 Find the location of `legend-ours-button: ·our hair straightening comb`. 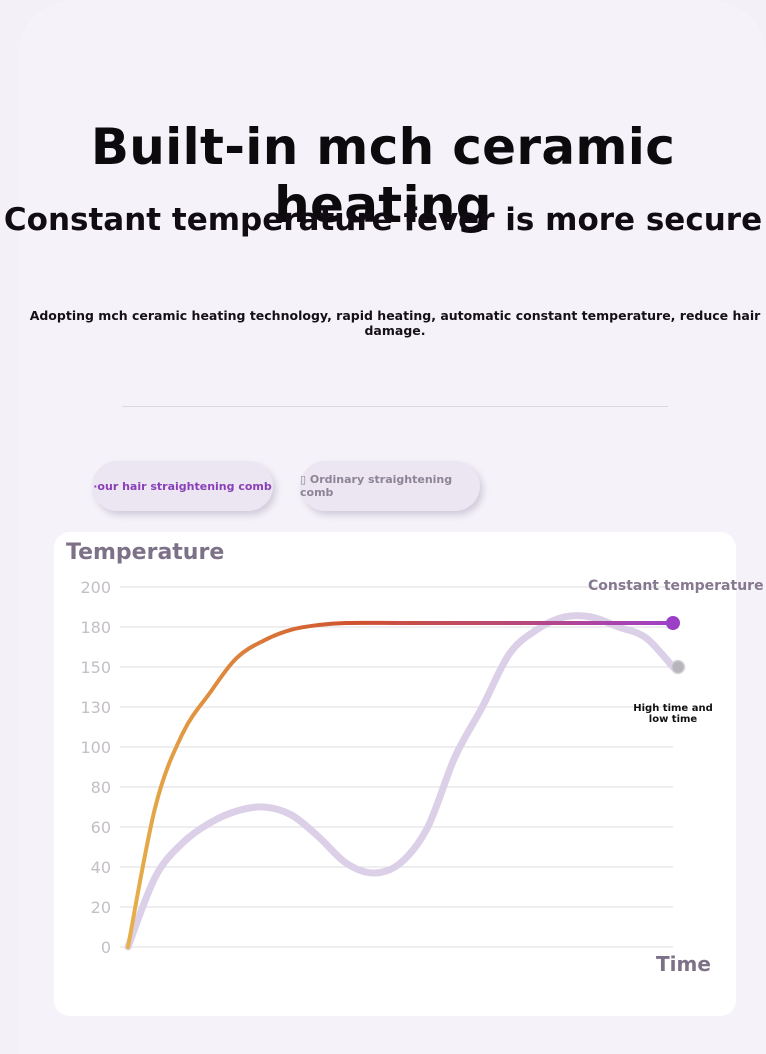

legend-ours-button: ·our hair straightening comb is located at coordinates (182, 486).